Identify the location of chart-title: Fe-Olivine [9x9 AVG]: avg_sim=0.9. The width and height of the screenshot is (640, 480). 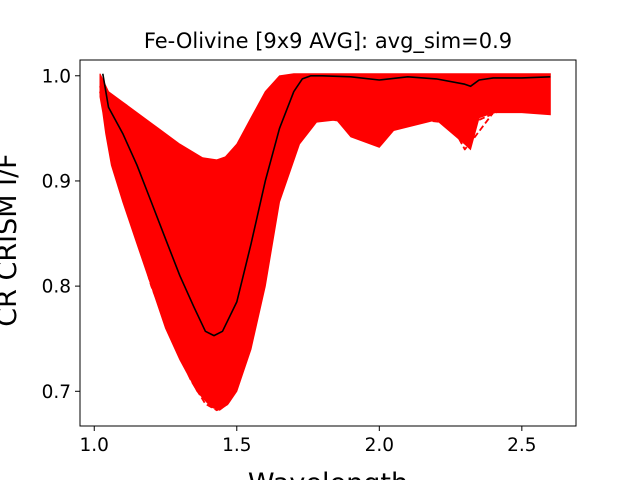
(328, 41).